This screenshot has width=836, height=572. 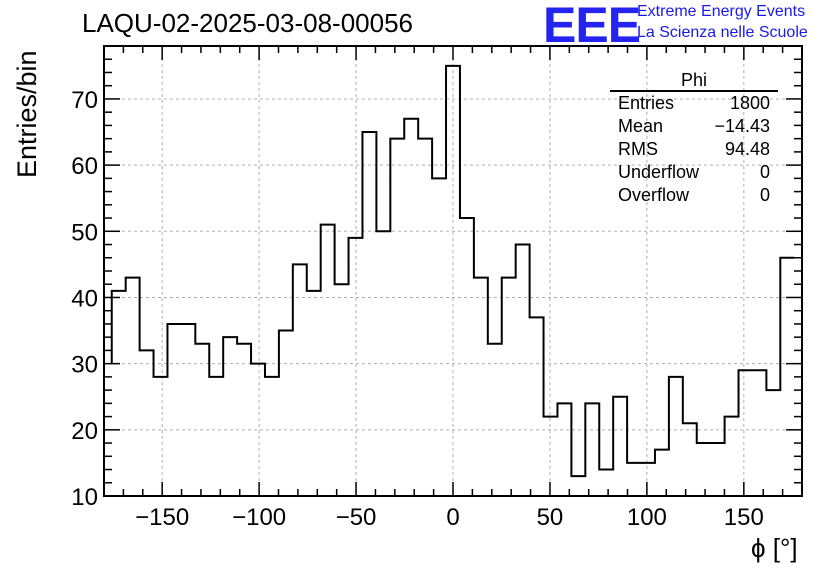 What do you see at coordinates (742, 126) in the screenshot?
I see `stats-value: −14.43` at bounding box center [742, 126].